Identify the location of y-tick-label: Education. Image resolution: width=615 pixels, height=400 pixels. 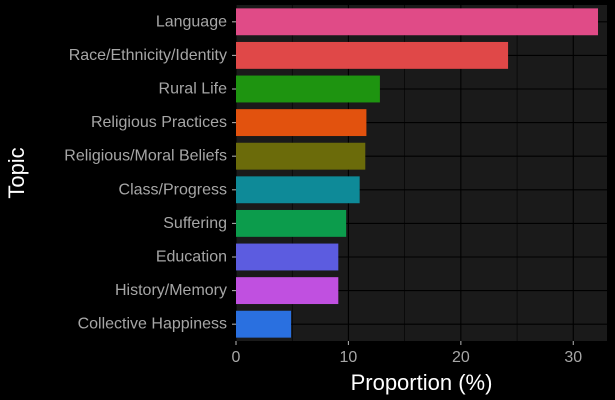
(191, 257).